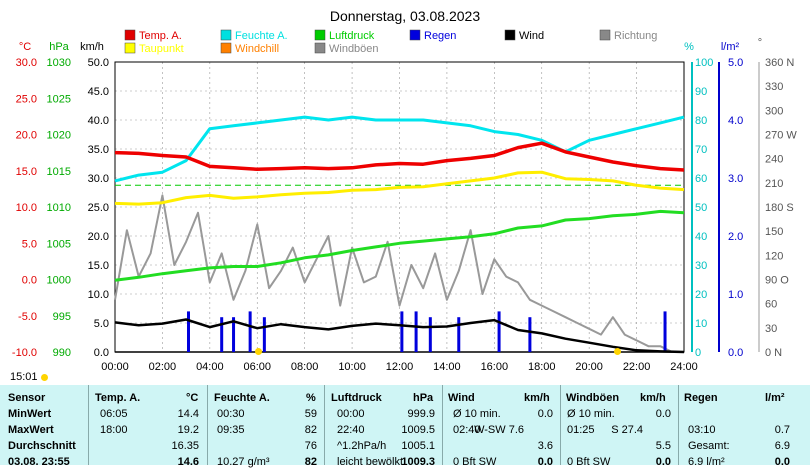 This screenshot has height=471, width=810. Describe the element at coordinates (98, 150) in the screenshot. I see `wind-tick-label: 35.0` at that location.